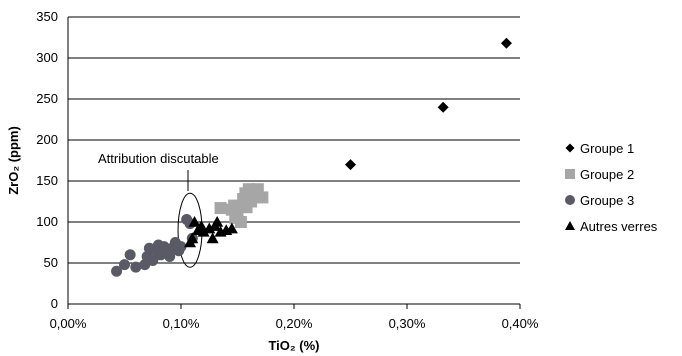  I want to click on legend-label-3: Autres verres, so click(619, 226).